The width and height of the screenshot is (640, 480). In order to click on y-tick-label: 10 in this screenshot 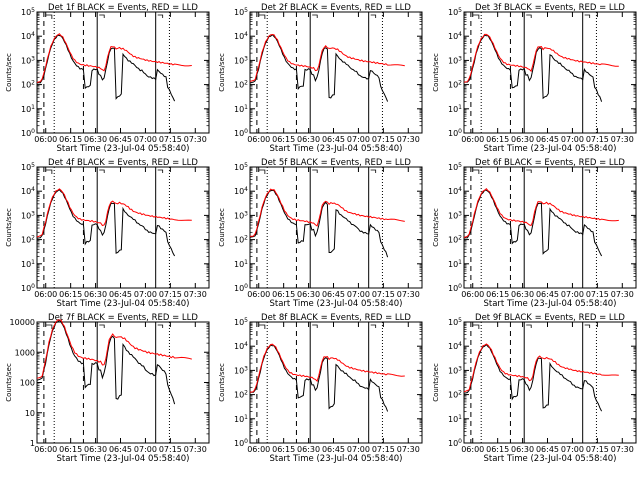, I will do `click(30, 413)`.